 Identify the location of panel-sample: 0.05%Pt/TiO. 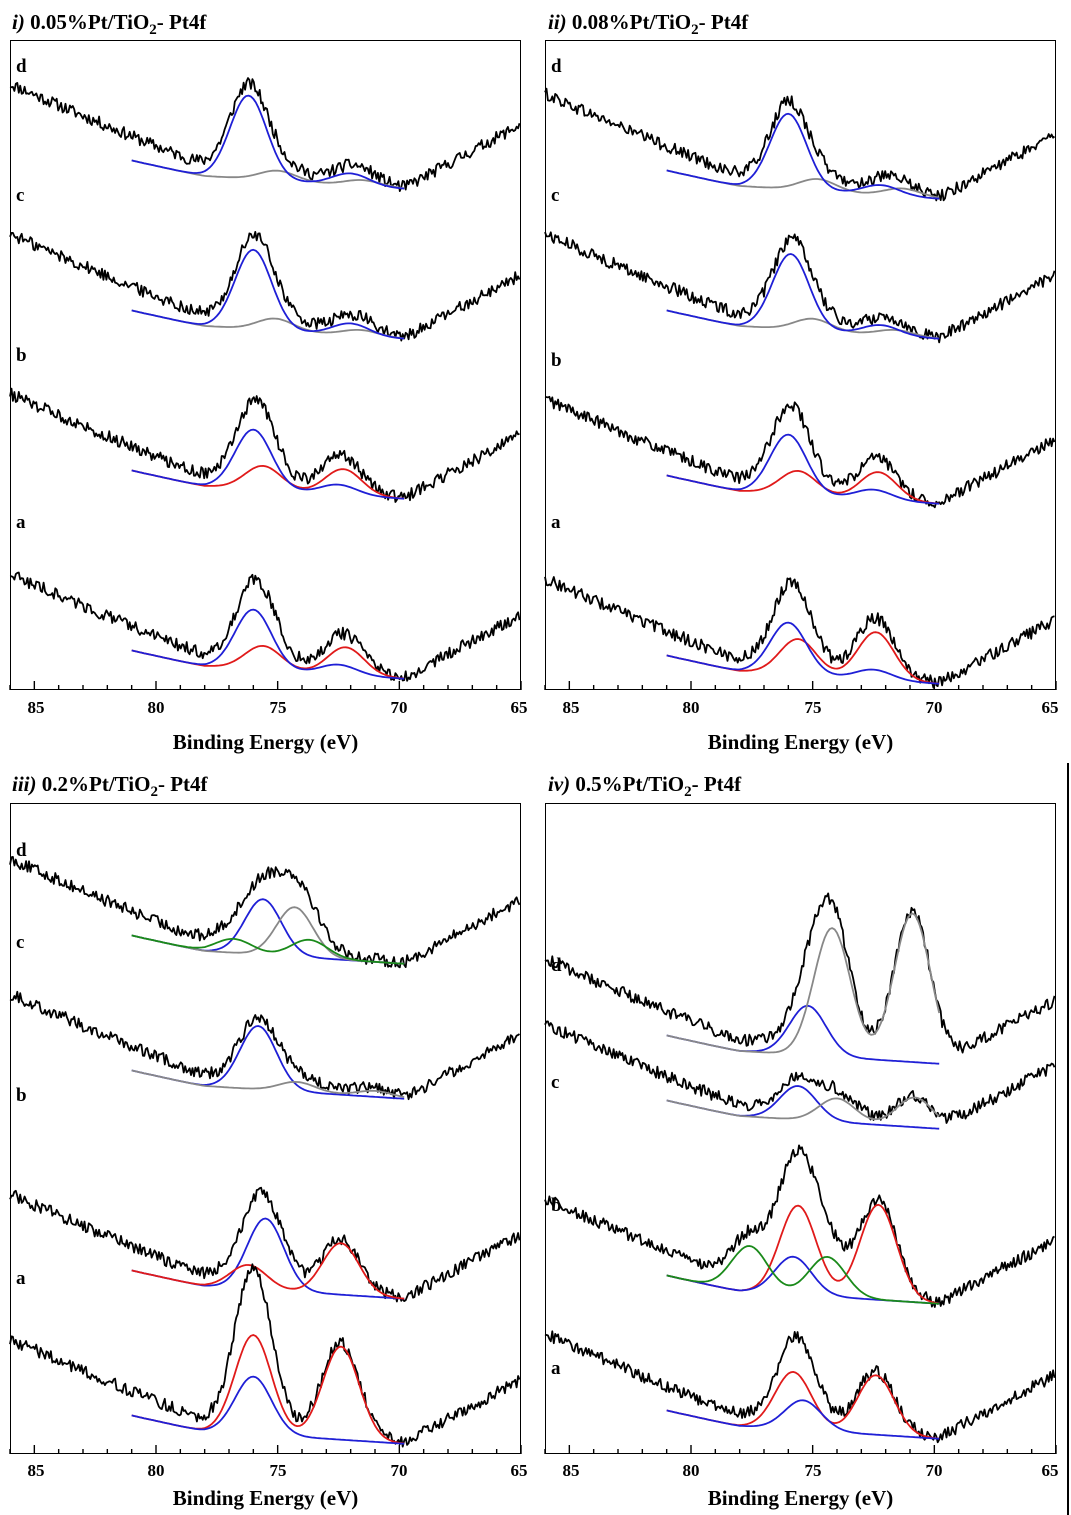
(90, 22).